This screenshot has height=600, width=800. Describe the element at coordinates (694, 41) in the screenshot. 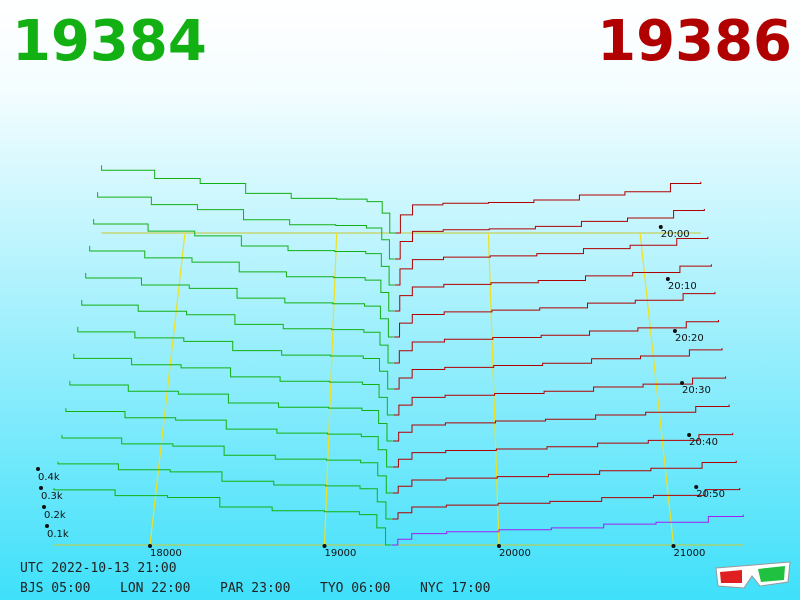

I see `best-ask: 19386` at that location.